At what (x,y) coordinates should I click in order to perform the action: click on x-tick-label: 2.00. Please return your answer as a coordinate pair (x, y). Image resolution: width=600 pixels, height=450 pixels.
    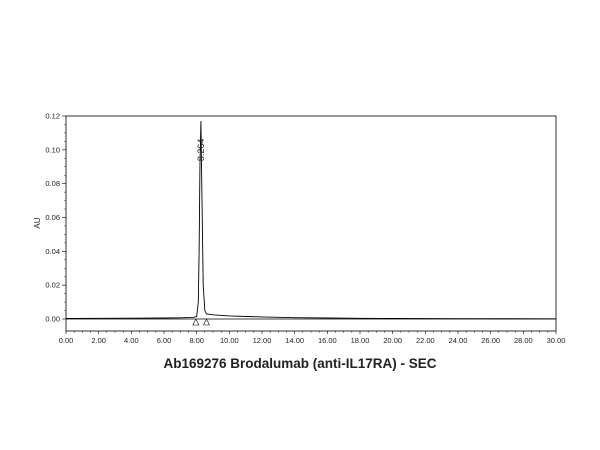
    Looking at the image, I should click on (98, 340).